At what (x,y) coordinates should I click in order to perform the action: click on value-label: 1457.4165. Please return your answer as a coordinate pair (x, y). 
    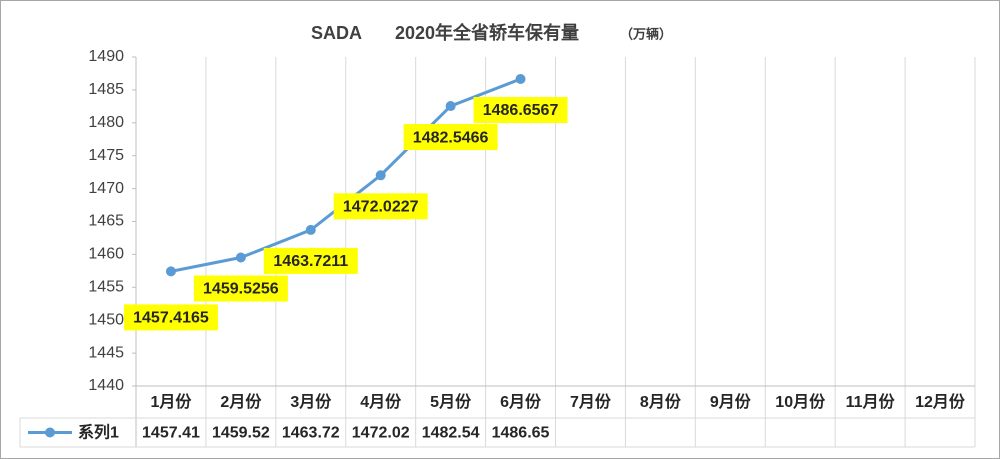
    Looking at the image, I should click on (171, 318).